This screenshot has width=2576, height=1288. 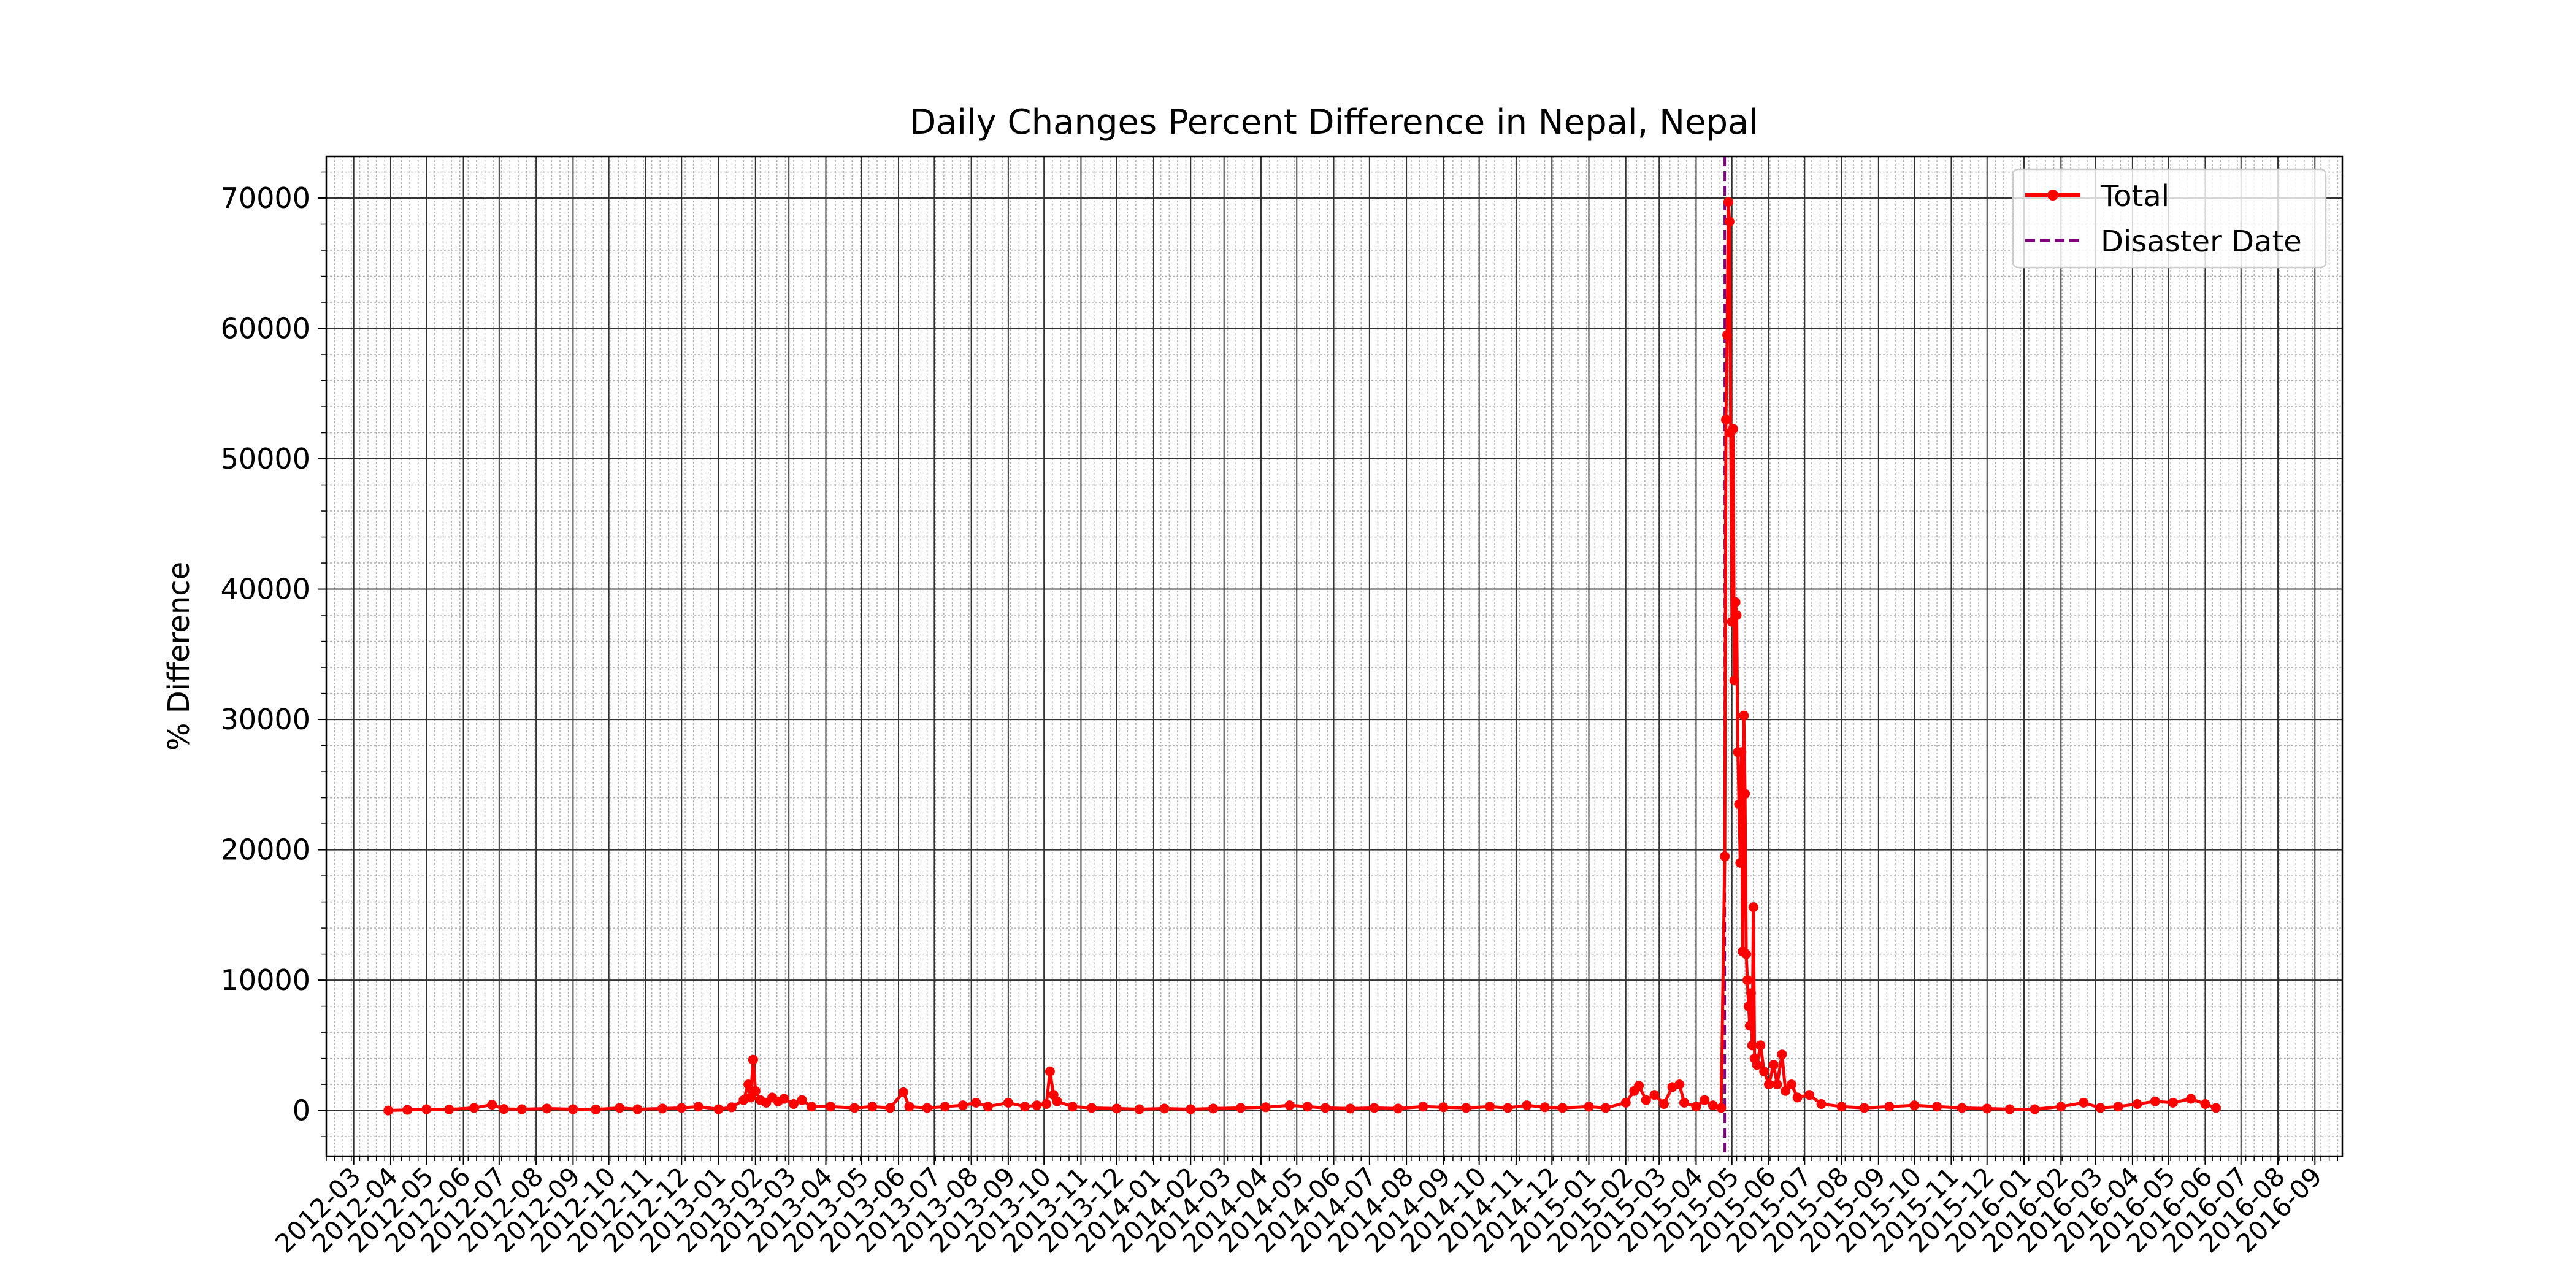 I want to click on y-tick-label: 40000, so click(x=265, y=589).